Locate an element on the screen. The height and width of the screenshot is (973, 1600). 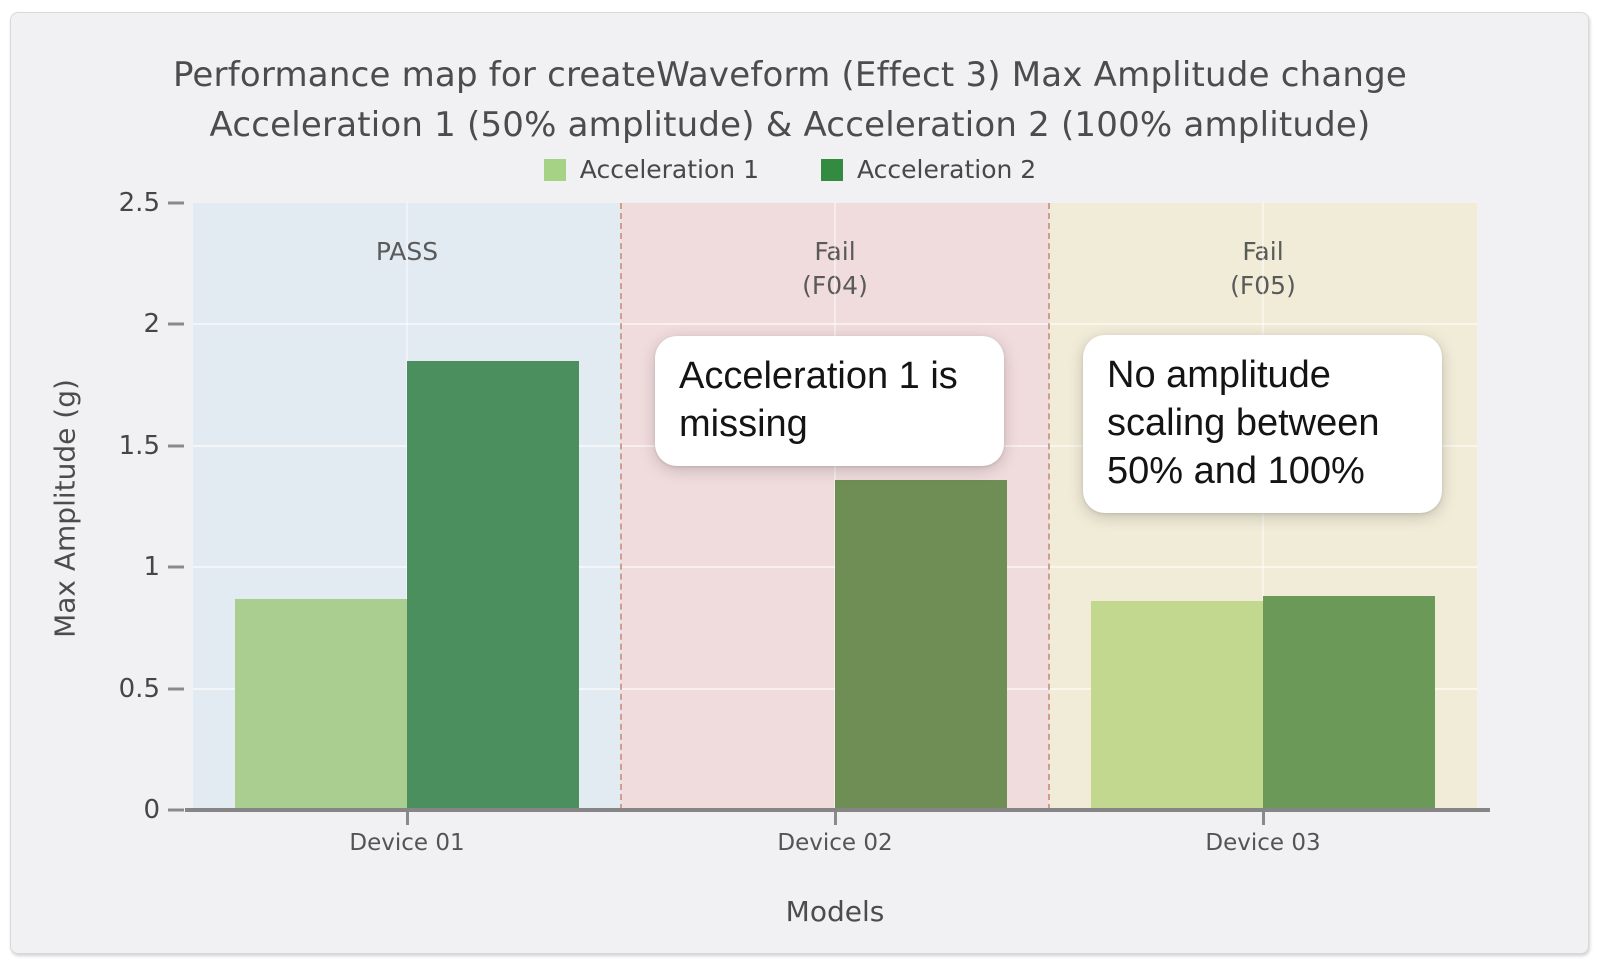
legend-item-1: Acceleration 1 is located at coordinates (651, 169).